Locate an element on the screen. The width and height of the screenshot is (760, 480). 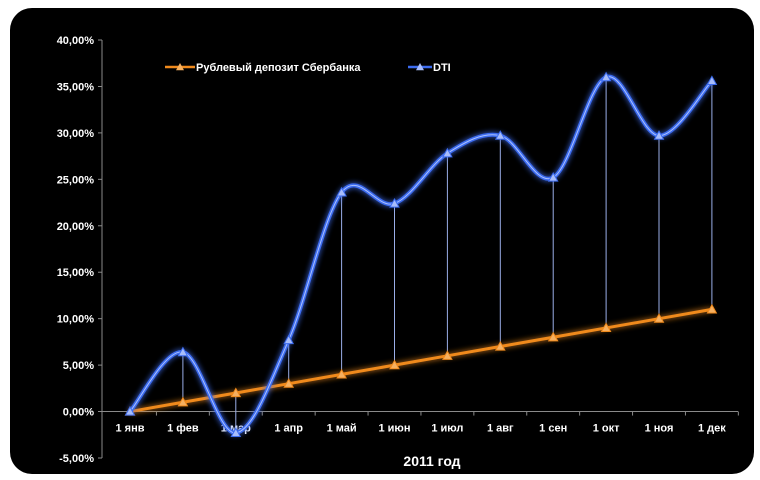
y-tick-label: 10,00% is located at coordinates (76, 320).